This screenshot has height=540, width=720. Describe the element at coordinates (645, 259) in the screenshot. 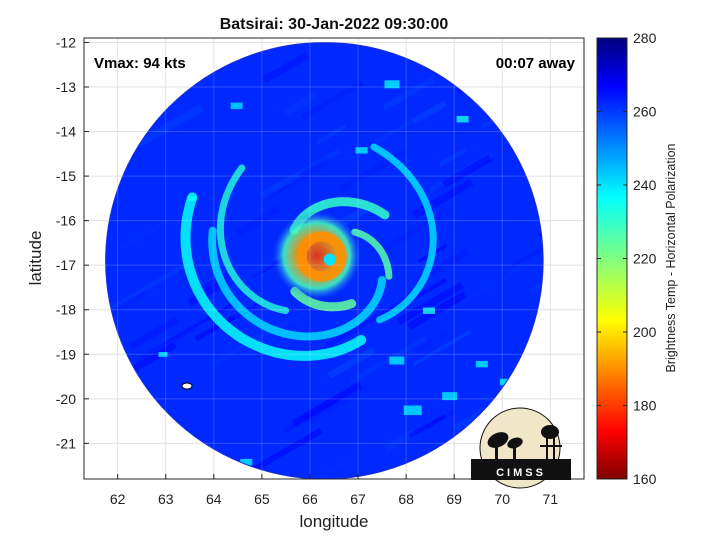

I see `colorbar-tick-label: 220` at that location.